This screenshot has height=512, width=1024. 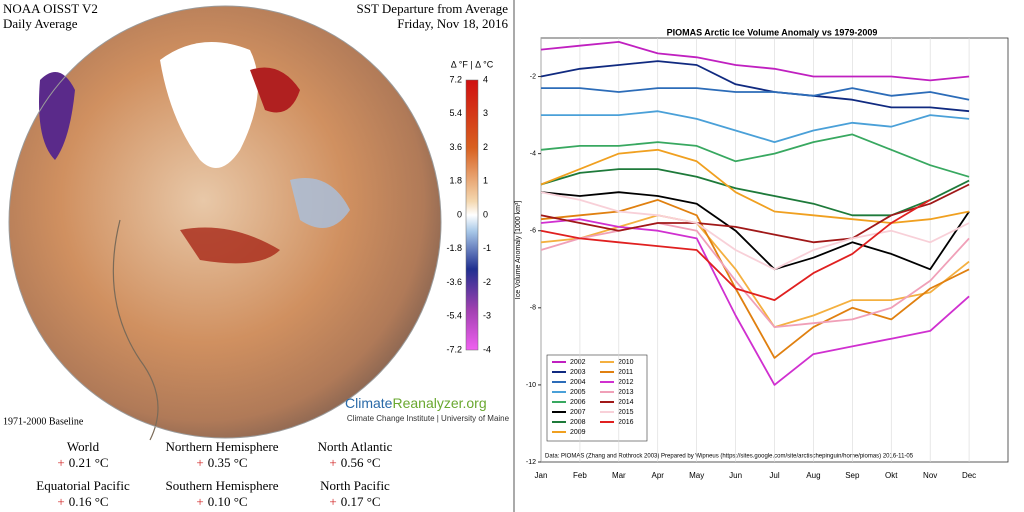 I want to click on stat-value: +0.35 °C, so click(x=221, y=462).